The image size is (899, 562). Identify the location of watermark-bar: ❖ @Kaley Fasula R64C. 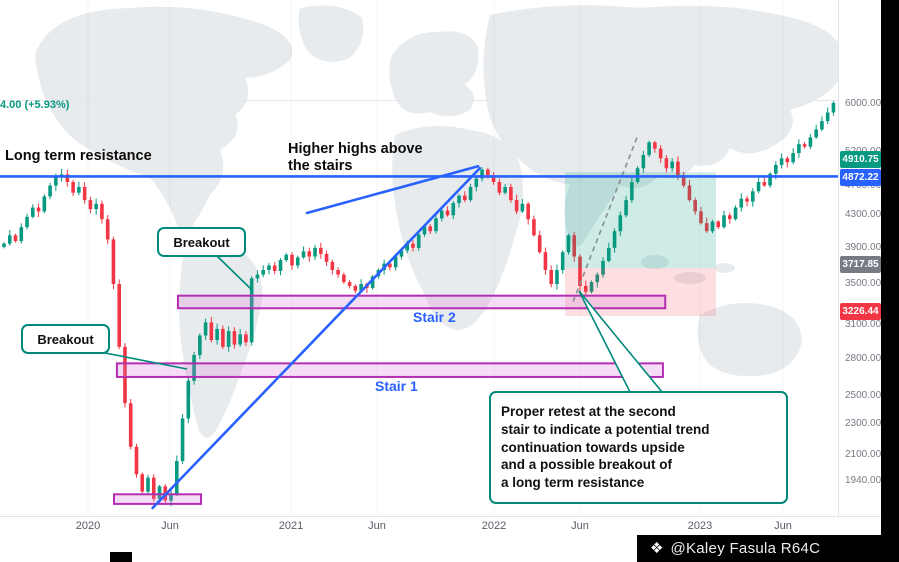
(759, 548).